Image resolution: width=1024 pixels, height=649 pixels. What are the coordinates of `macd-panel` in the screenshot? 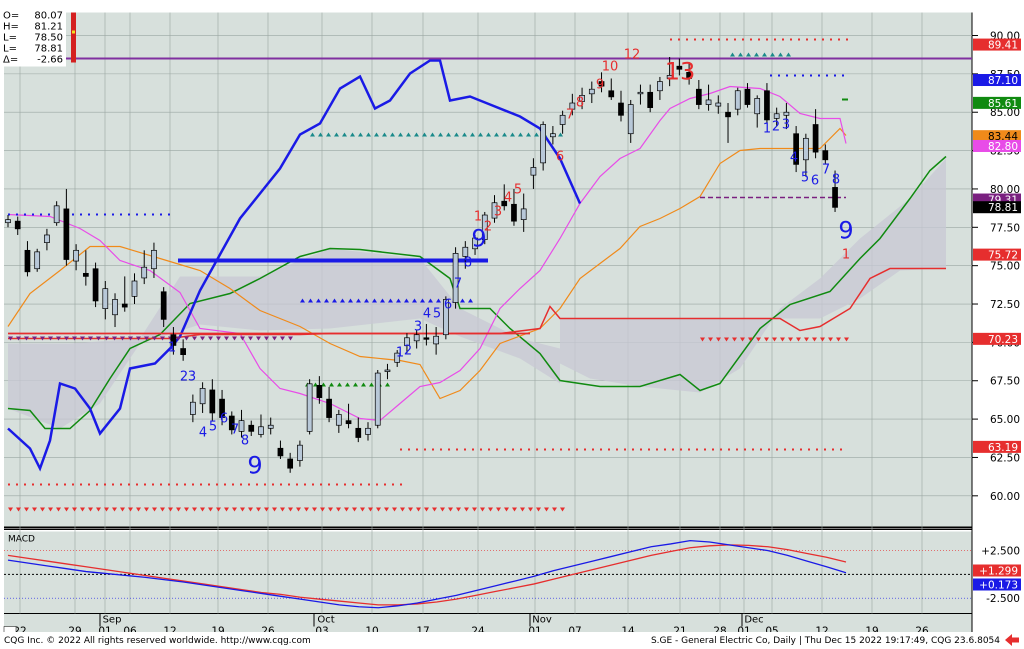 It's located at (488, 572).